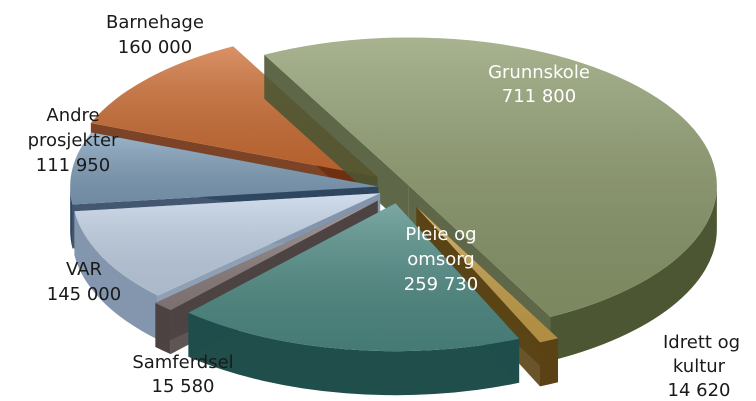  What do you see at coordinates (73, 165) in the screenshot?
I see `slice-value: 111 950` at bounding box center [73, 165].